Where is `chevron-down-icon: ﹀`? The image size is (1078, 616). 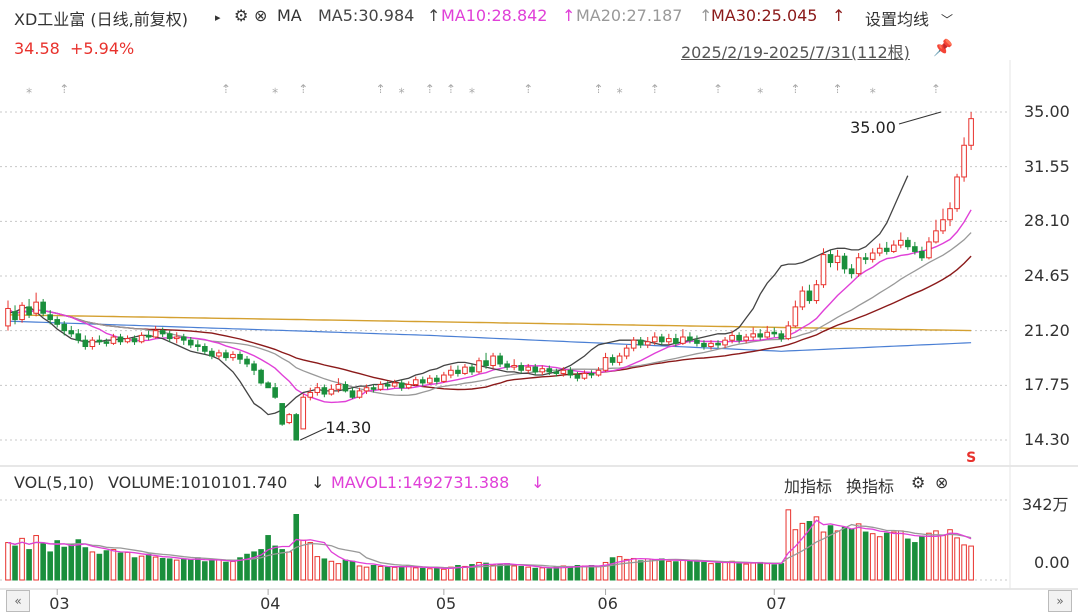 chevron-down-icon: ﹀ is located at coordinates (947, 20).